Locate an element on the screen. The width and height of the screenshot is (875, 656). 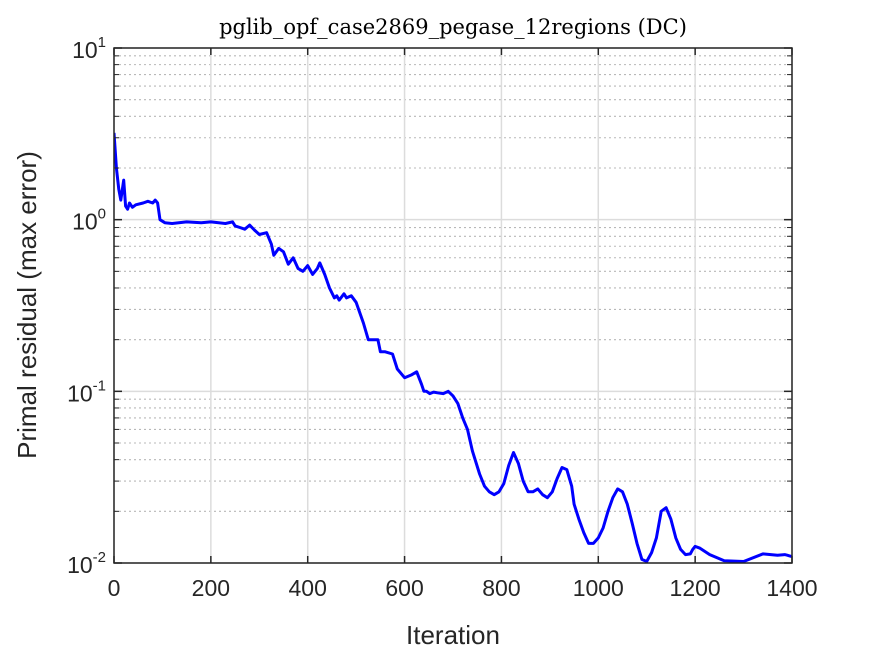
x-tick-label: 400 is located at coordinates (308, 588).